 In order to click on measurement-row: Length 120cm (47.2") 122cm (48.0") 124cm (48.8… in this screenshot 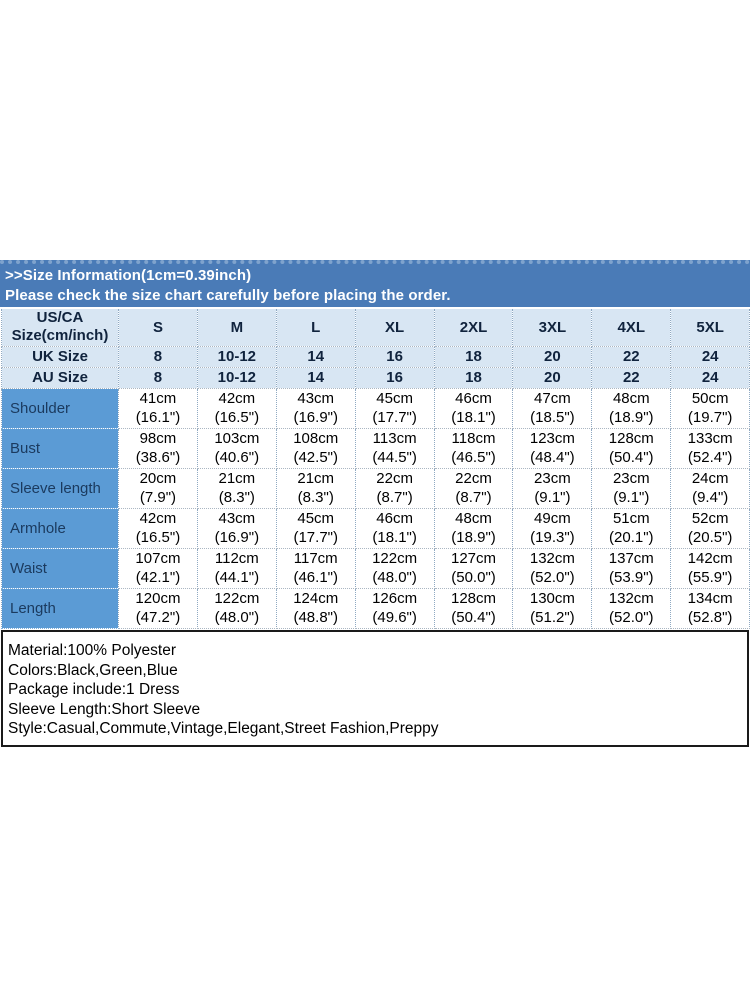, I will do `click(375, 608)`.